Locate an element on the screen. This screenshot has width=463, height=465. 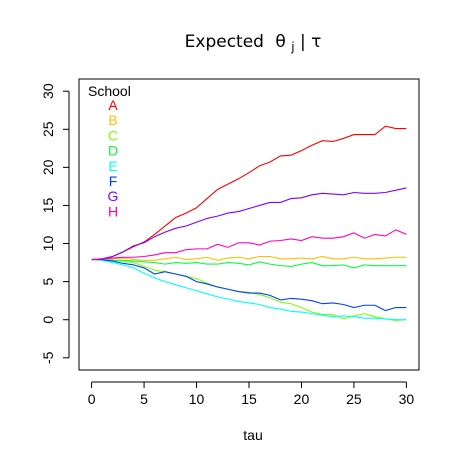
title-theta: θ is located at coordinates (280, 42).